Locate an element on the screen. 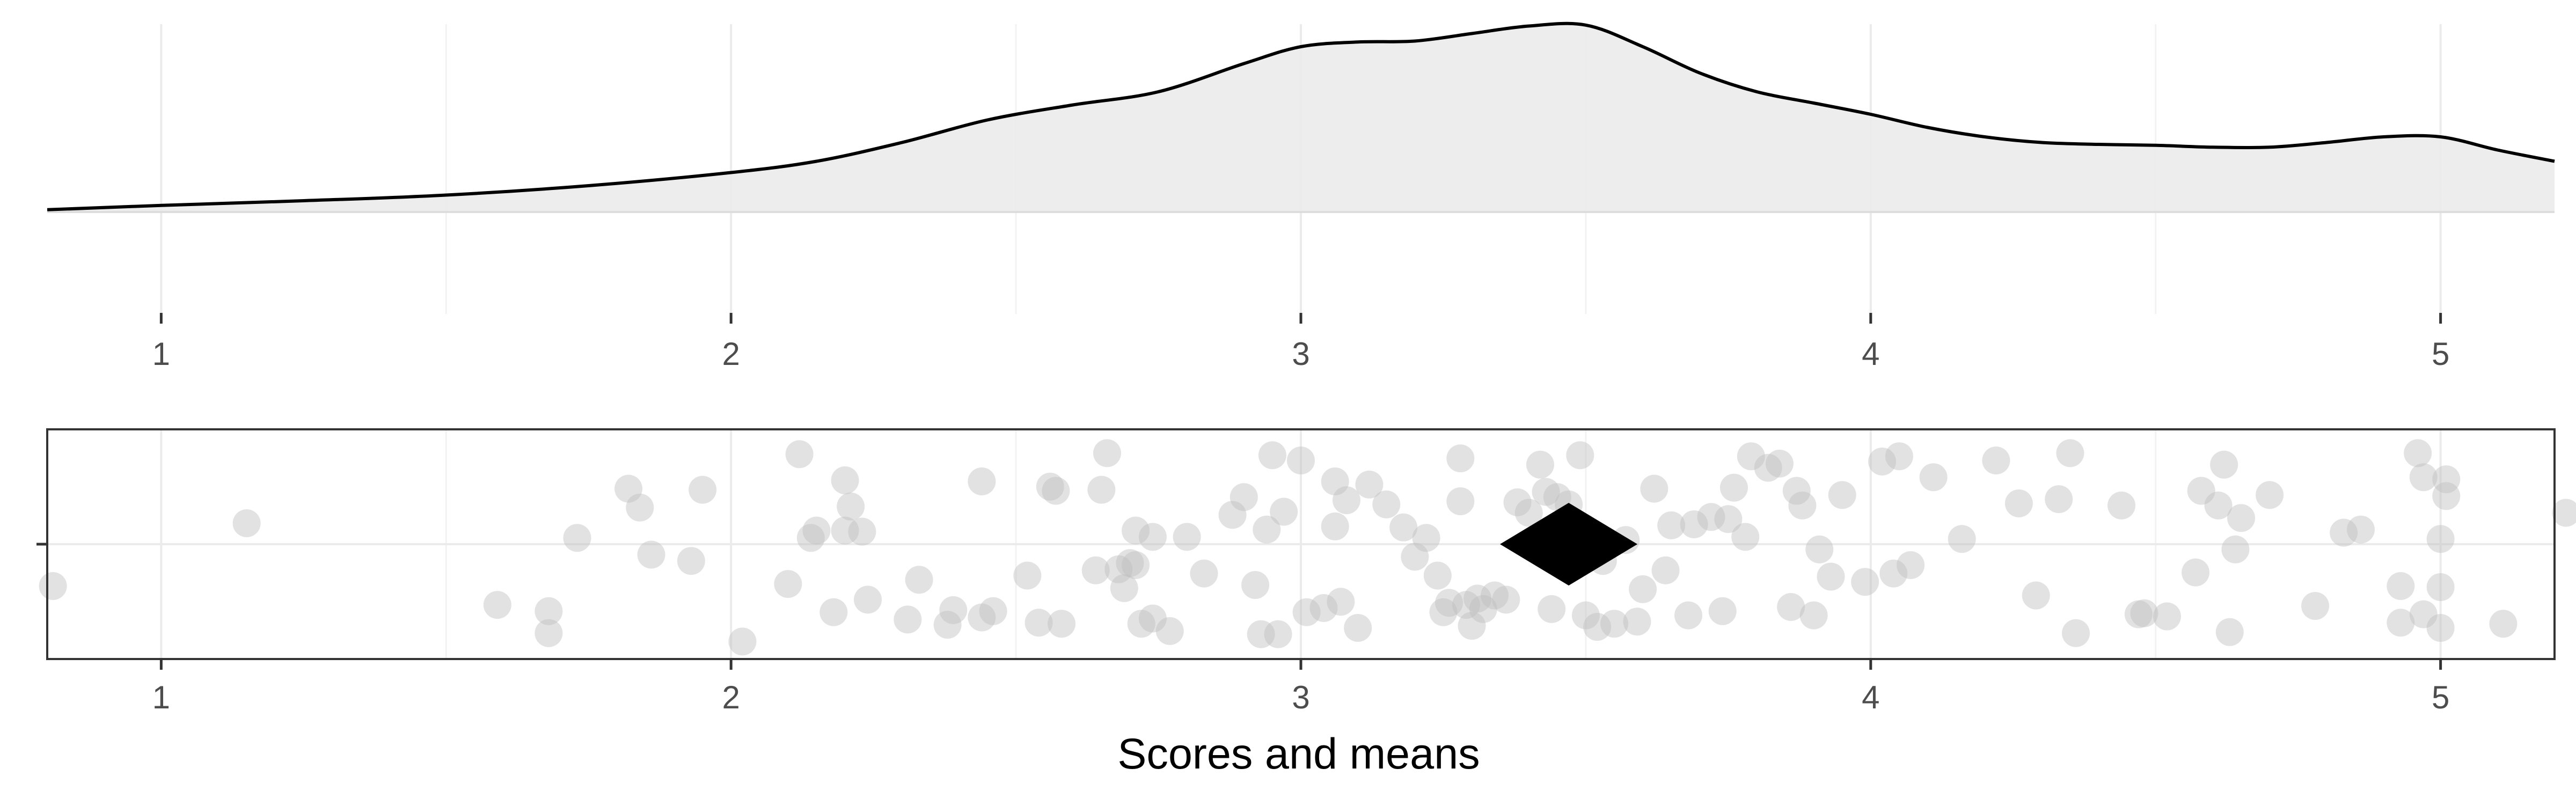 This screenshot has width=2576, height=805. jitter-x-axis: 1 2 3 4 5 is located at coordinates (1300, 687).